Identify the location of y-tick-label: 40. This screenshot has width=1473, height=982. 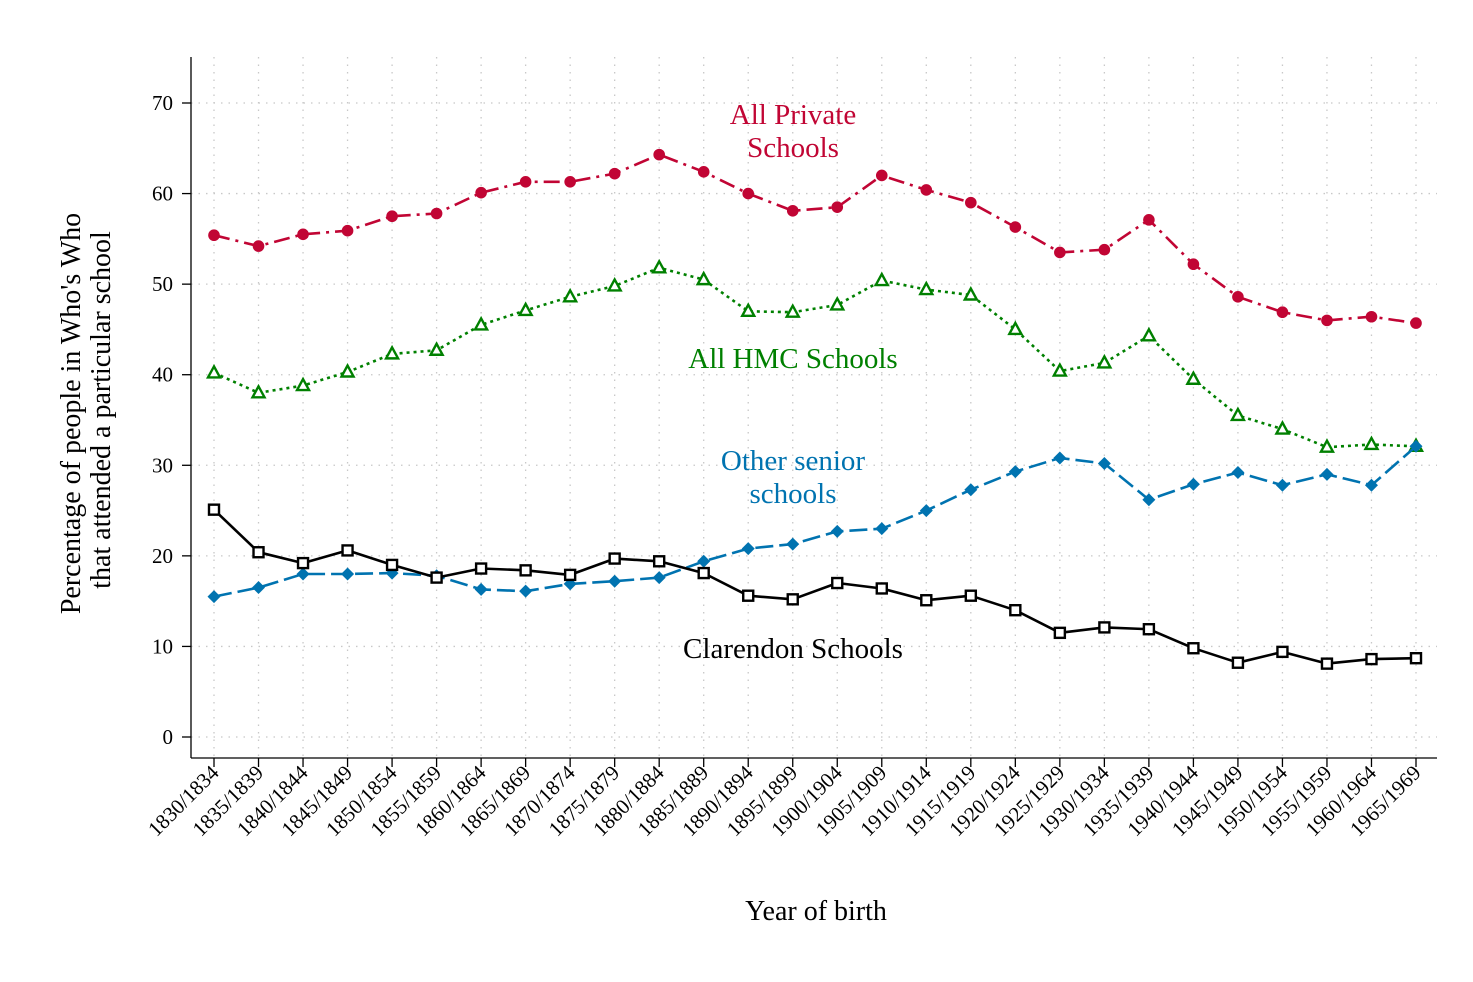
(162, 375).